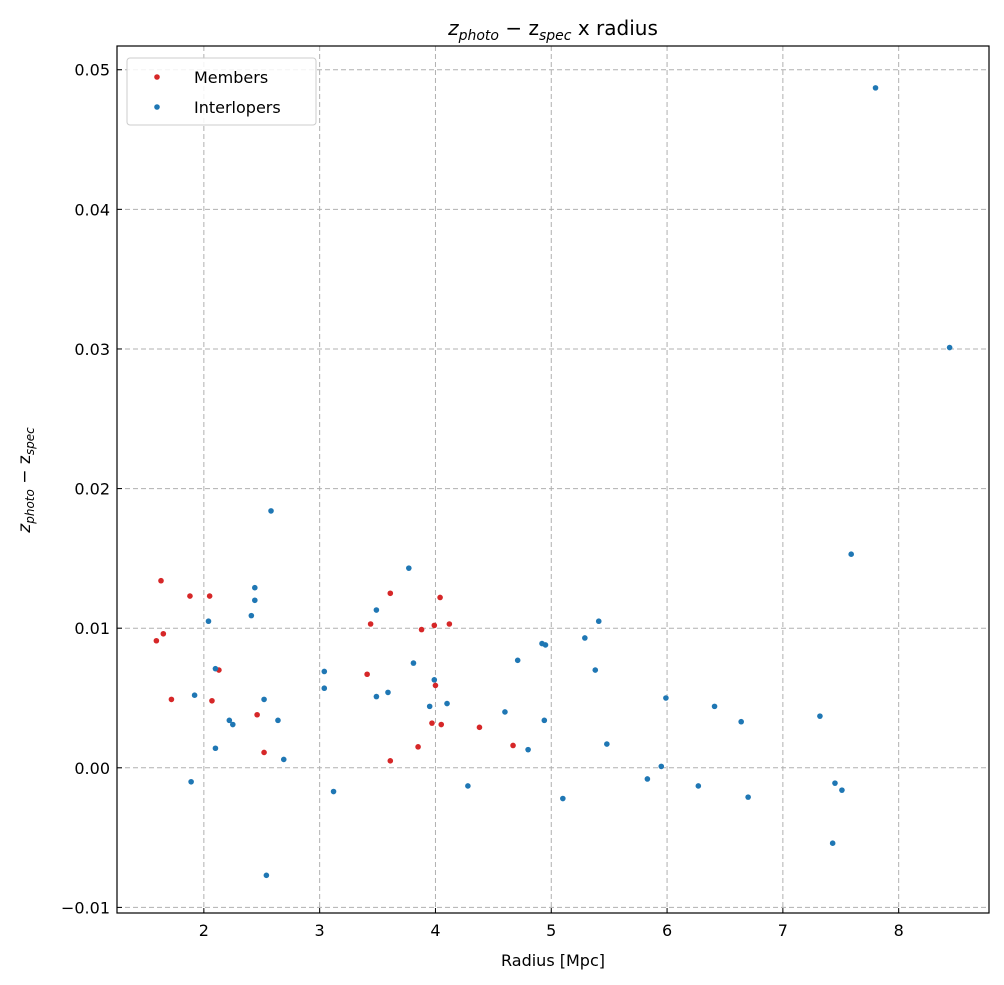 The height and width of the screenshot is (985, 1004). Describe the element at coordinates (231, 77) in the screenshot. I see `legend-label-members: Members` at that location.